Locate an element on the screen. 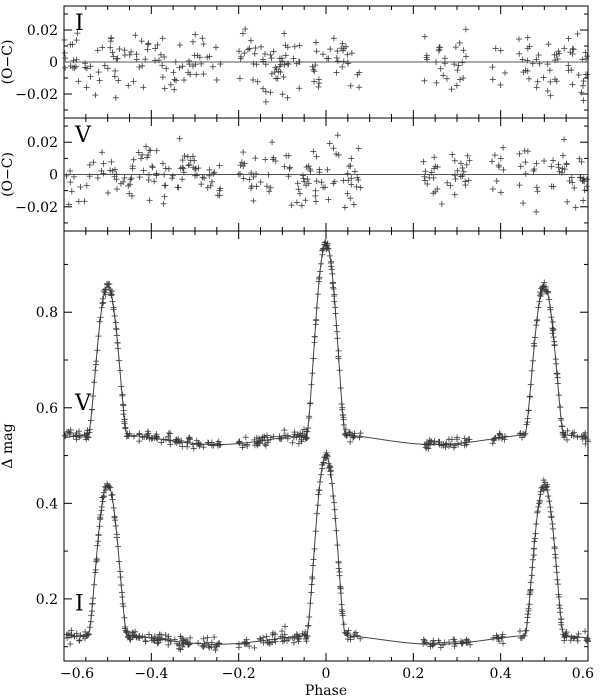 Image resolution: width=600 pixels, height=699 pixels. x-tick-label: 0.4 is located at coordinates (501, 674).